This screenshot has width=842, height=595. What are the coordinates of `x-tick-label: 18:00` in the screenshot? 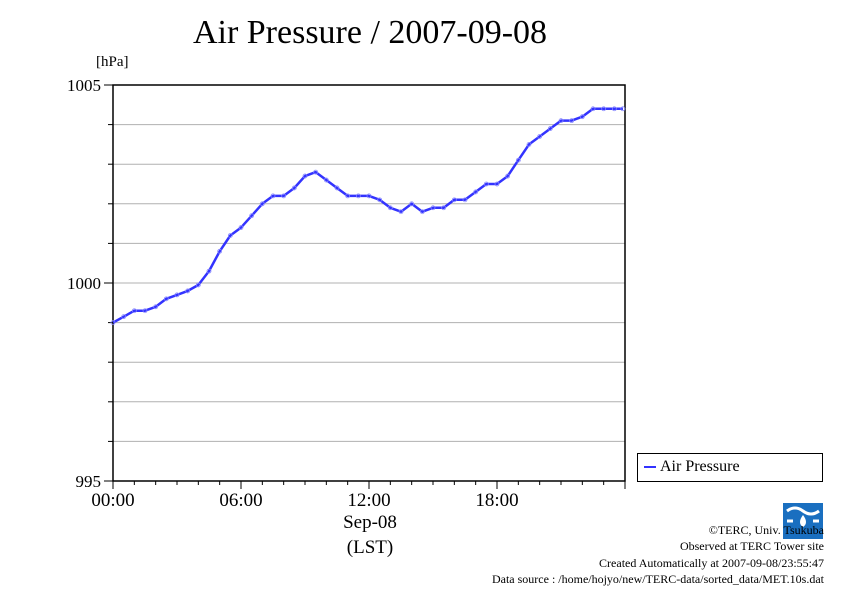 It's located at (496, 500).